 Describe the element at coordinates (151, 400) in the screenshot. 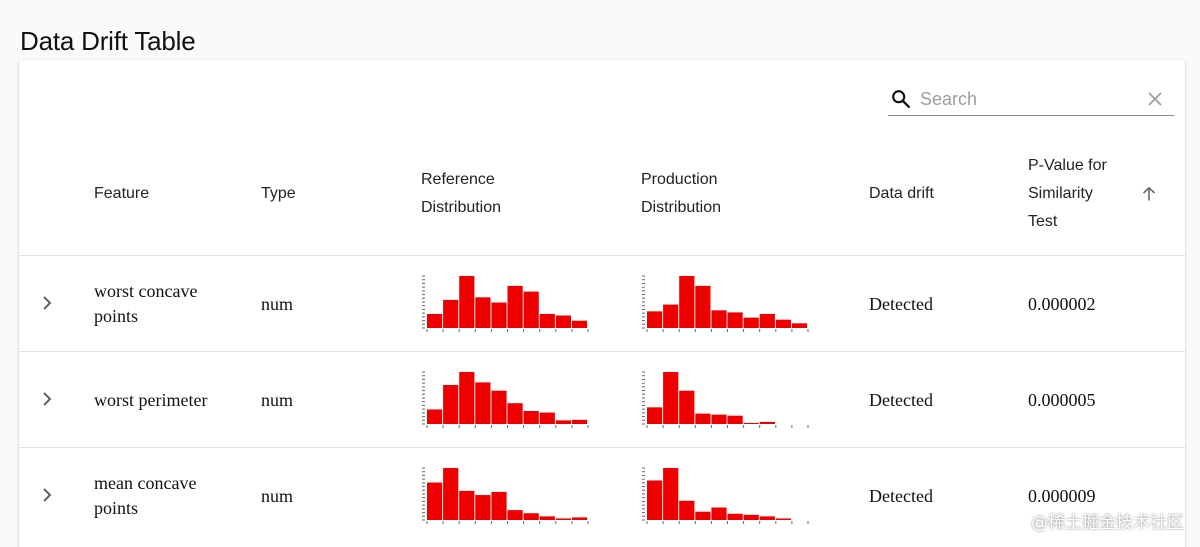

I see `feature-name: worst perimeter` at that location.